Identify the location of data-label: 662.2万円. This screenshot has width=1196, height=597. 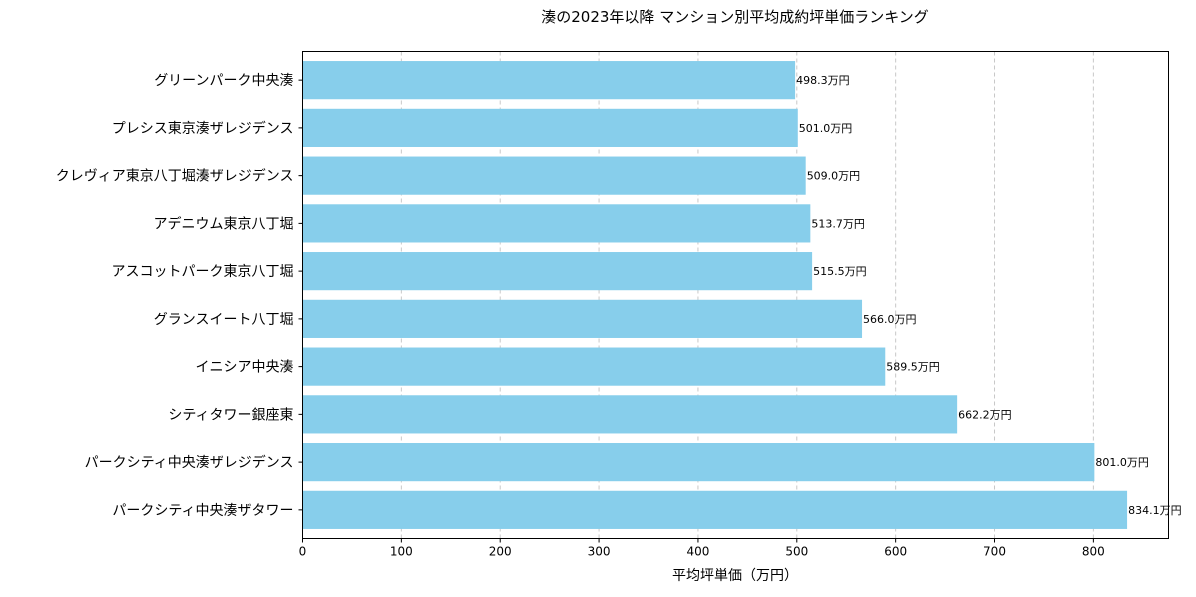
(985, 414).